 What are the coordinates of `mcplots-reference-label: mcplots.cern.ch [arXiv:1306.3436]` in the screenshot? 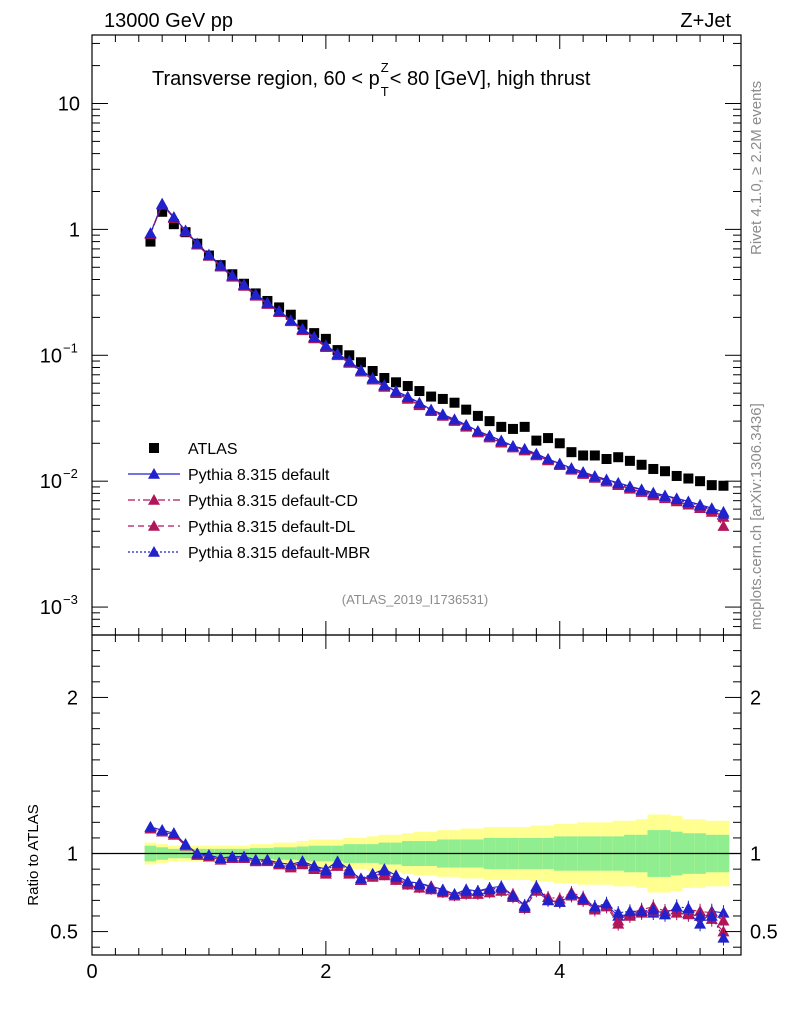 It's located at (756, 516).